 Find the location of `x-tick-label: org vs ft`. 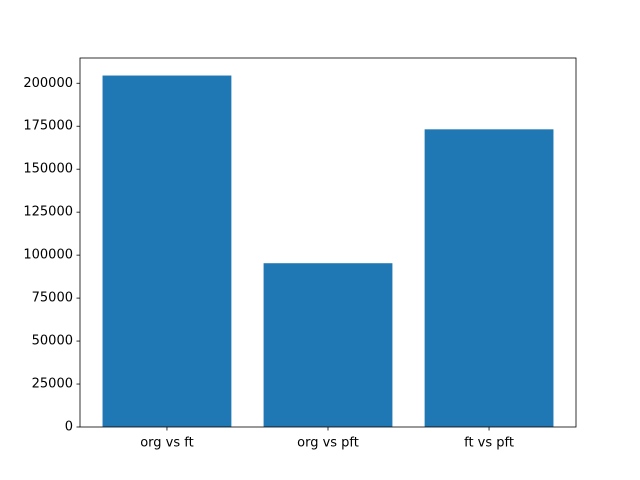

x-tick-label: org vs ft is located at coordinates (167, 443).